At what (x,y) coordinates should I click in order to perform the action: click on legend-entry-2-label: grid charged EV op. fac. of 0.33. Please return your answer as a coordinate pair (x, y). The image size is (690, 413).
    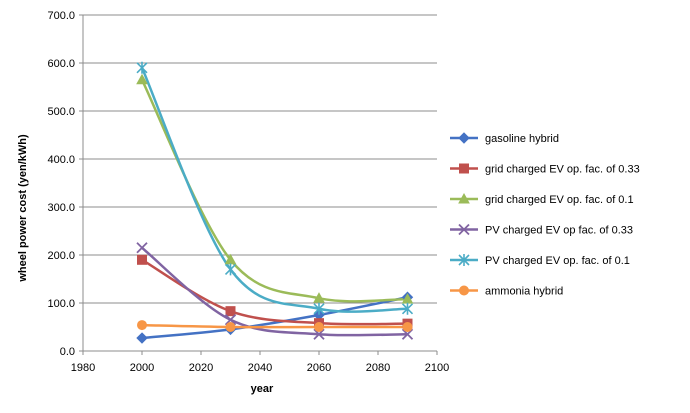
    Looking at the image, I should click on (562, 170).